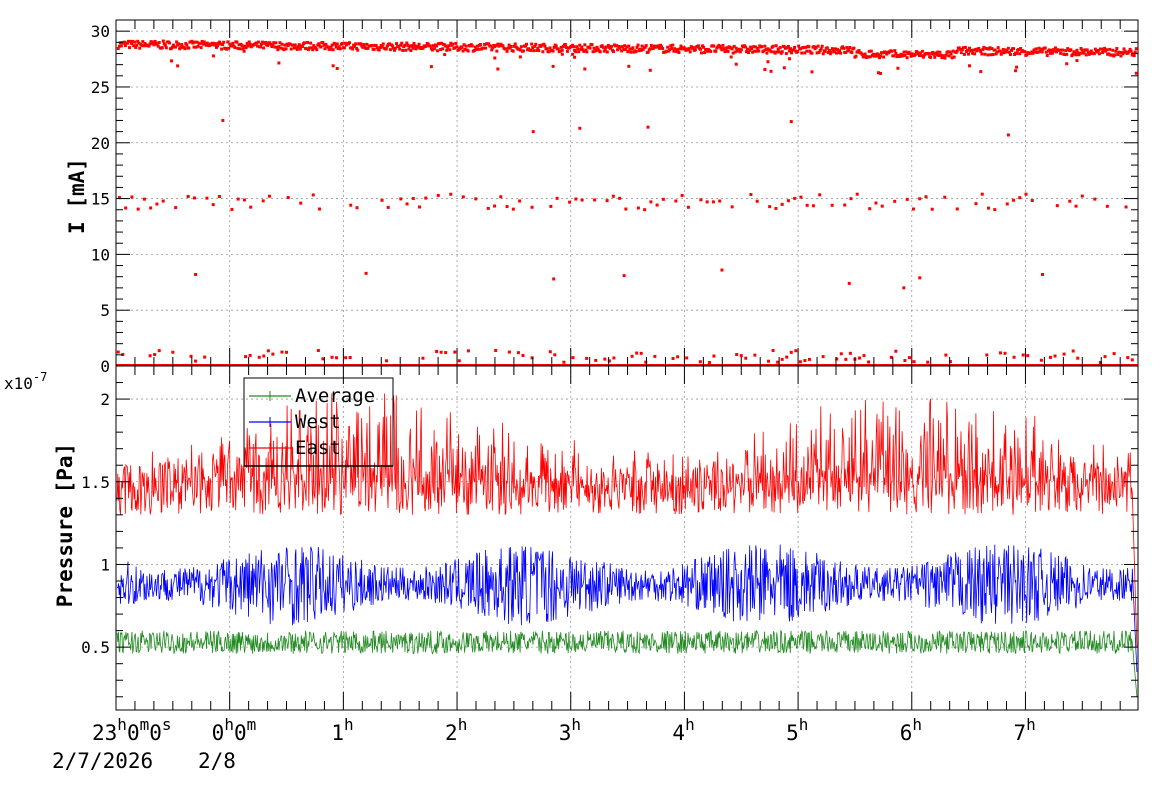 The width and height of the screenshot is (1158, 786). What do you see at coordinates (105, 564) in the screenshot?
I see `bottom-ytick-label-1: 1` at bounding box center [105, 564].